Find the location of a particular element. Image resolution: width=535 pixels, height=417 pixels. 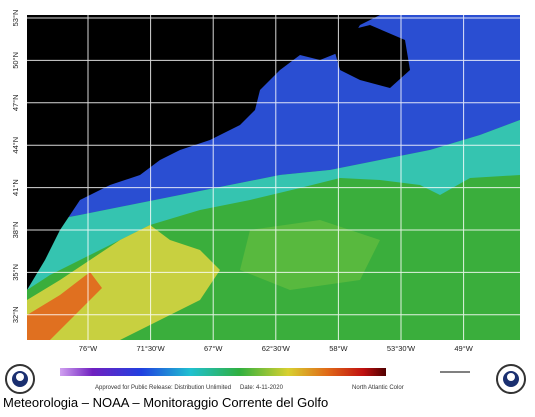

lat-label: 44°N is located at coordinates (15, 145).